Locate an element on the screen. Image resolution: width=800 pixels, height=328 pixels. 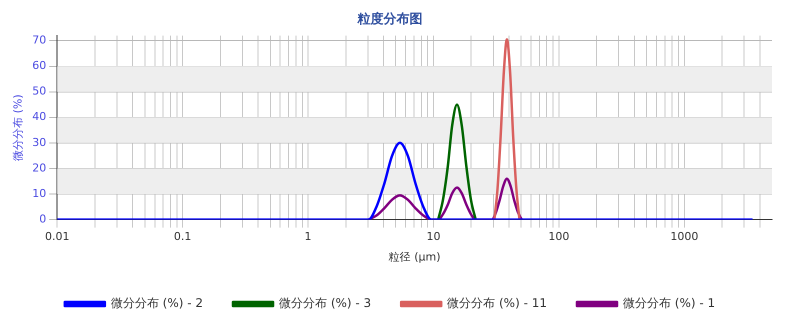
y-tick-label: 0 is located at coordinates (42, 219).